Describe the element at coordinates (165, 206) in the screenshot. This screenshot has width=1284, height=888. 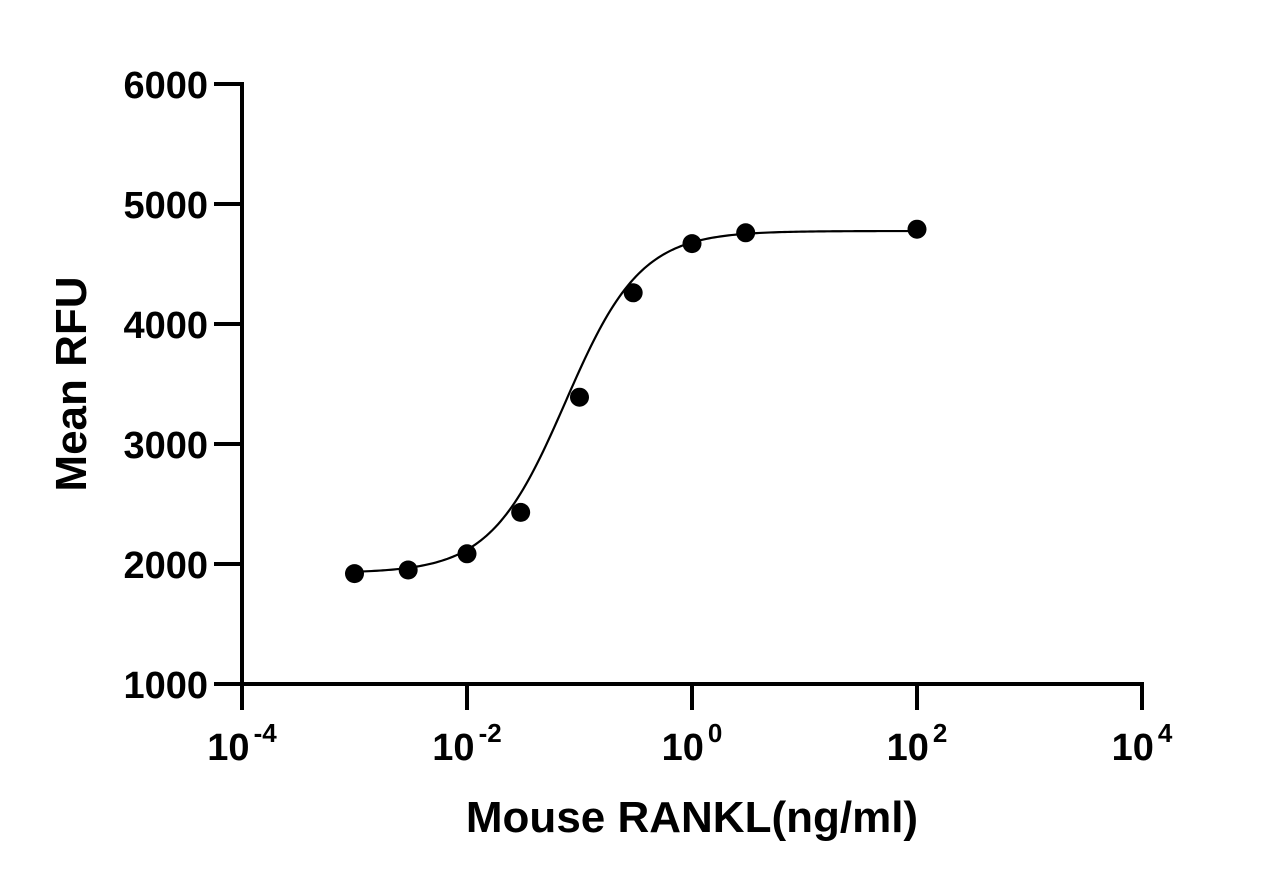
I see `y-tick-label: 5000` at that location.